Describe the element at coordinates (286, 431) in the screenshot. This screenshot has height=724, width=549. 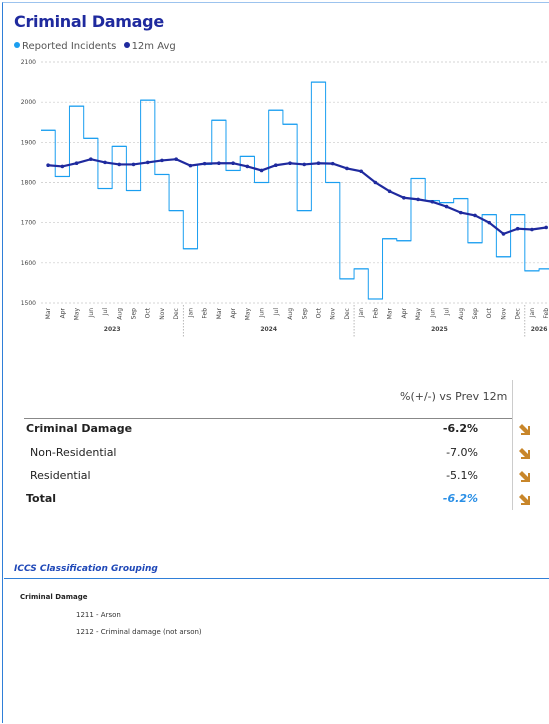
I see `table-row: Criminal Damage -6.2%` at that location.